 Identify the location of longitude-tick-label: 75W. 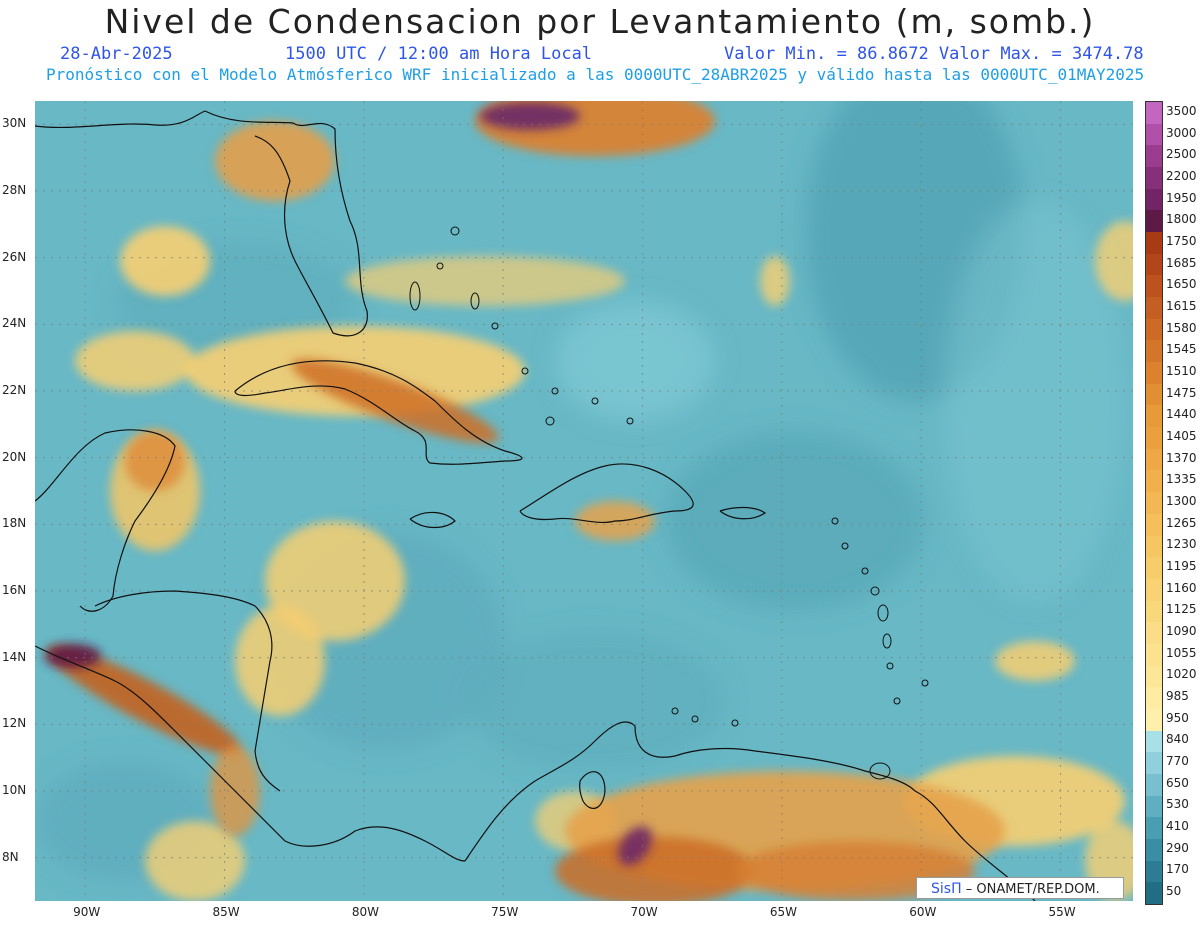
(505, 912).